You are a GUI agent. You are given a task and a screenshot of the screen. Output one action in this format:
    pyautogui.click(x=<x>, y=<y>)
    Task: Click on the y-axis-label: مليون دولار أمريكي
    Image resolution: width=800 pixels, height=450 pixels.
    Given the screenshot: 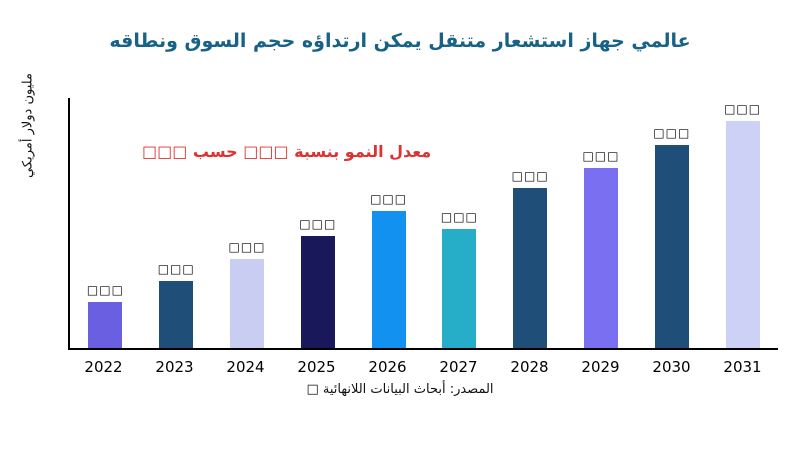 What is the action you would take?
    pyautogui.click(x=28, y=125)
    